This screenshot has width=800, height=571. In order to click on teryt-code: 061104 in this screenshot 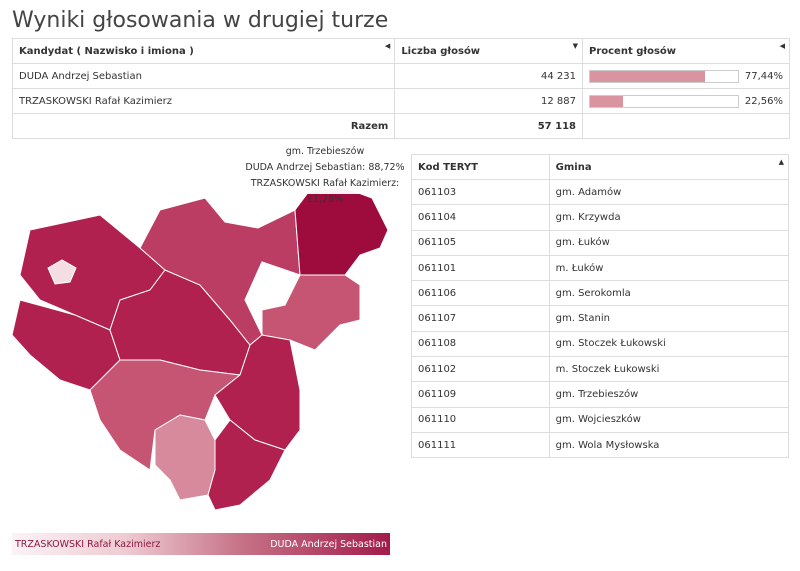, I will do `click(480, 217)`.